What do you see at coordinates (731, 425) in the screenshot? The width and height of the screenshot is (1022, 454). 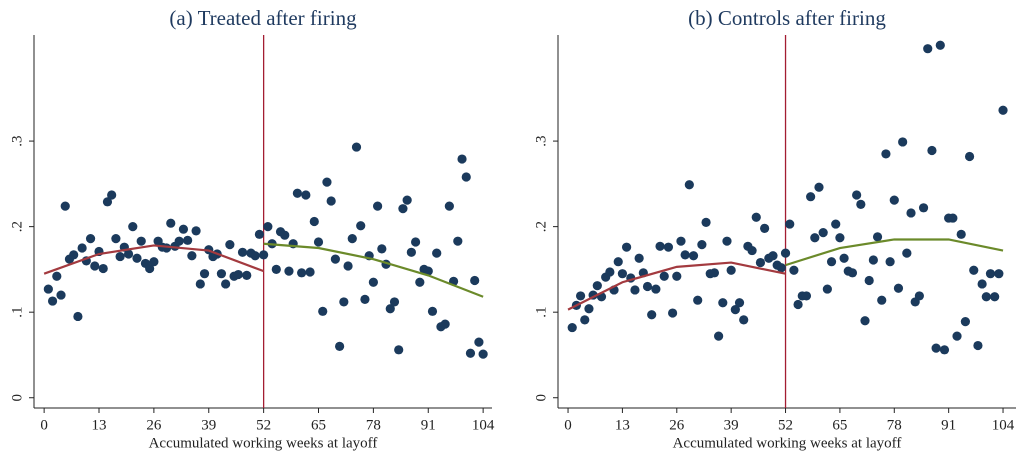 I see `x-tick-label: 39` at bounding box center [731, 425].